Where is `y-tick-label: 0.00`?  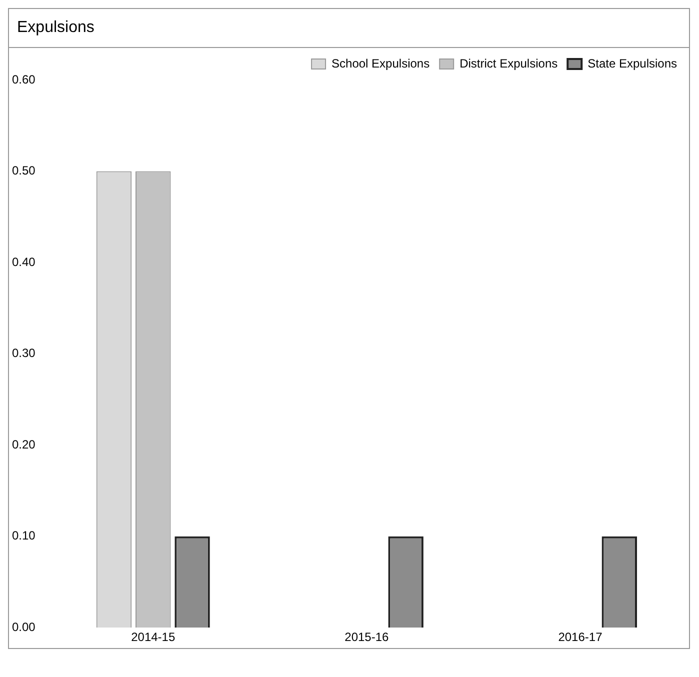
y-tick-label: 0.00 is located at coordinates (24, 627).